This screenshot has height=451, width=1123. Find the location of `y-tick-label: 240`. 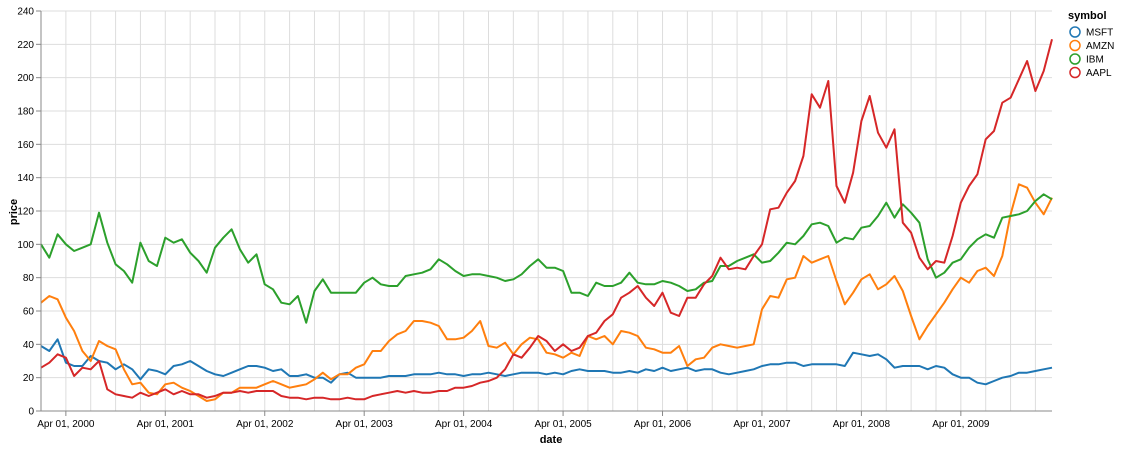

y-tick-label: 240 is located at coordinates (25, 12).